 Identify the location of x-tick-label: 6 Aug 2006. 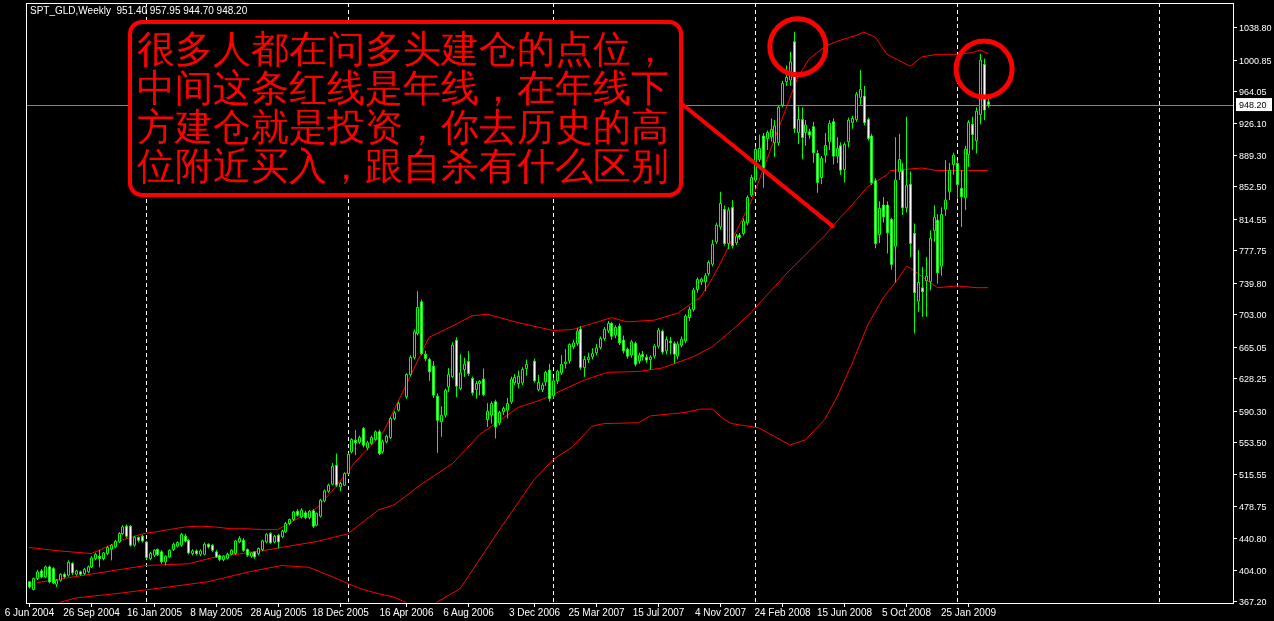
(469, 612).